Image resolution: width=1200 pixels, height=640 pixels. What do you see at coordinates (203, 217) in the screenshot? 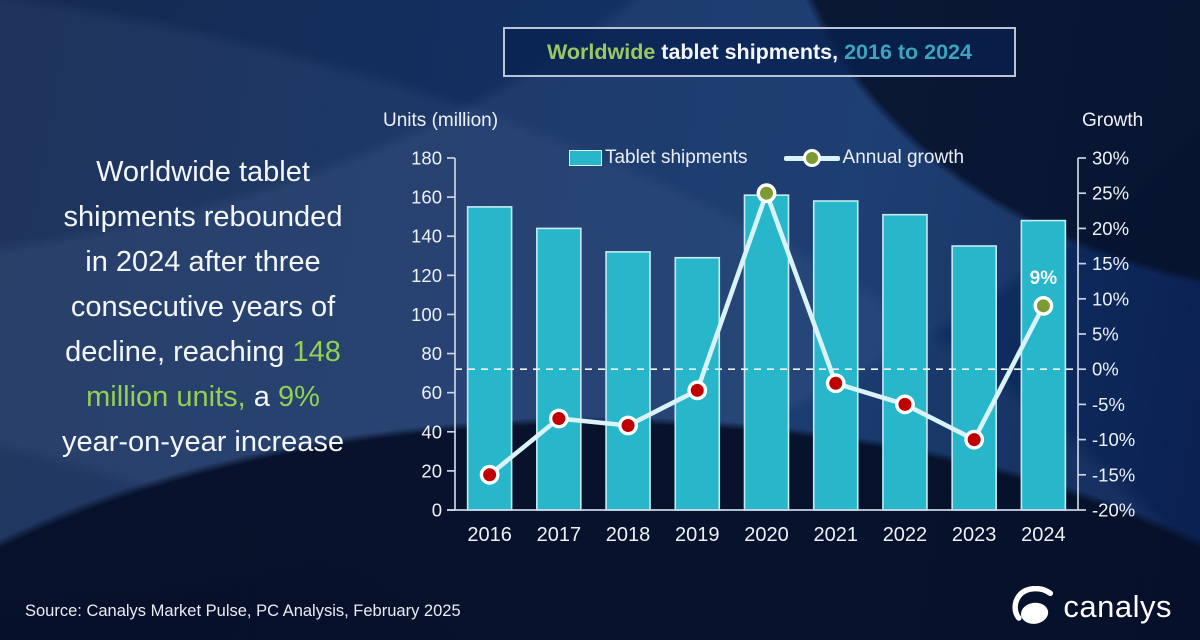
I see `summary-line: shipments rebounded` at bounding box center [203, 217].